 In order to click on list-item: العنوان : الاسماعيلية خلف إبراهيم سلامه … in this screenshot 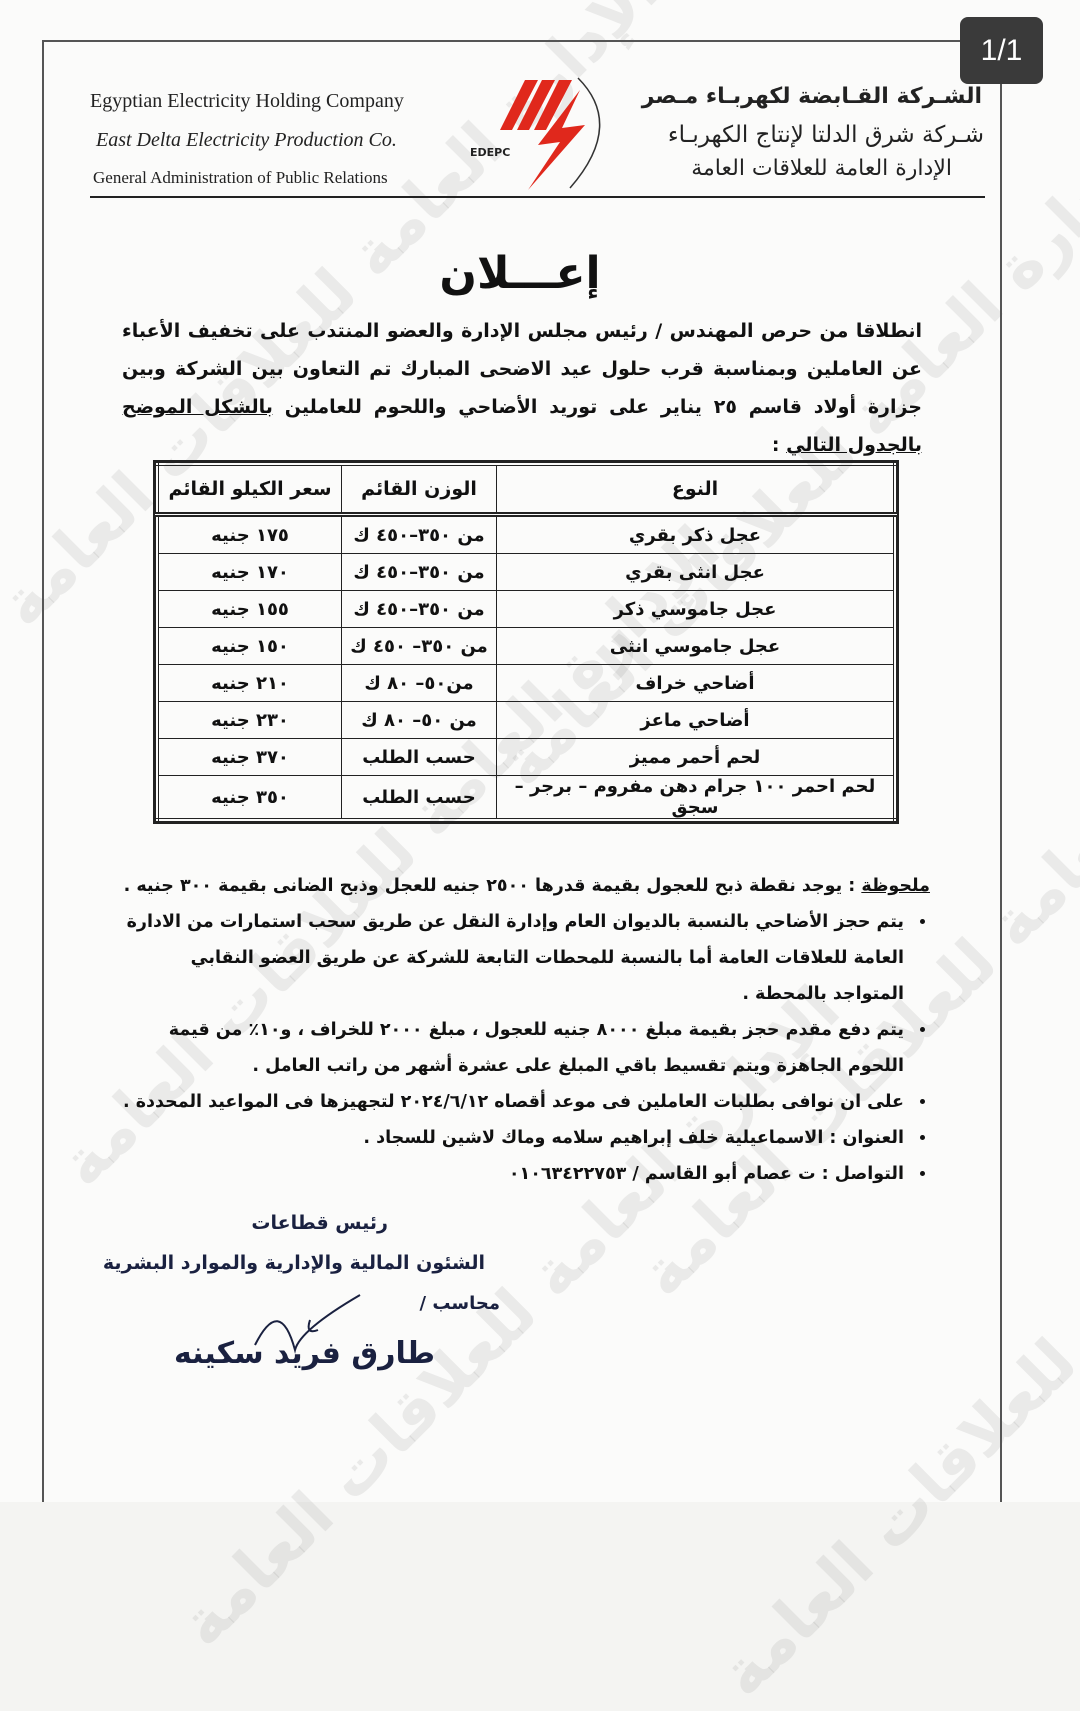, I will do `click(514, 1138)`.